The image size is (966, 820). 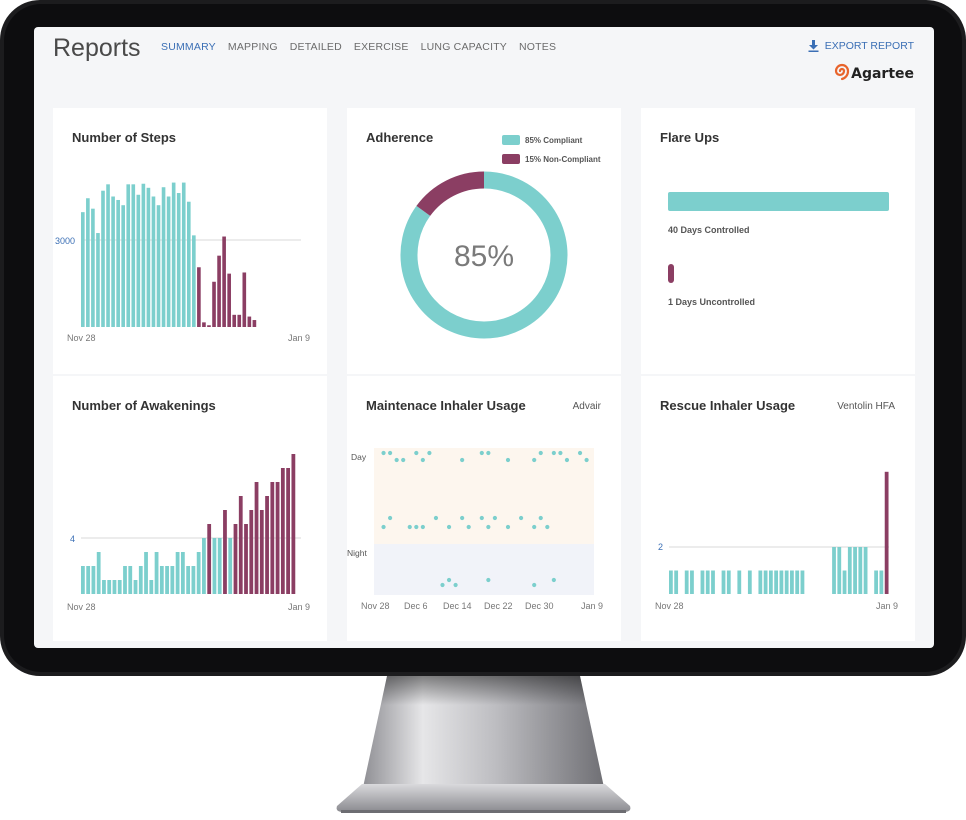 What do you see at coordinates (882, 74) in the screenshot?
I see `logo-text: Agartee` at bounding box center [882, 74].